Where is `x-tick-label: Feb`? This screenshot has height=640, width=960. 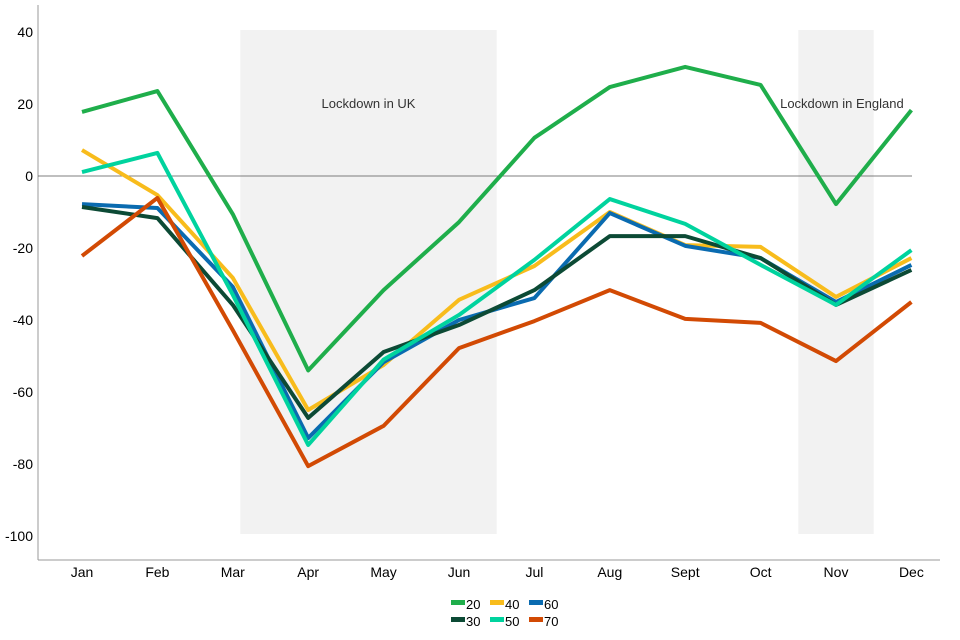
x-tick-label: Feb is located at coordinates (157, 572).